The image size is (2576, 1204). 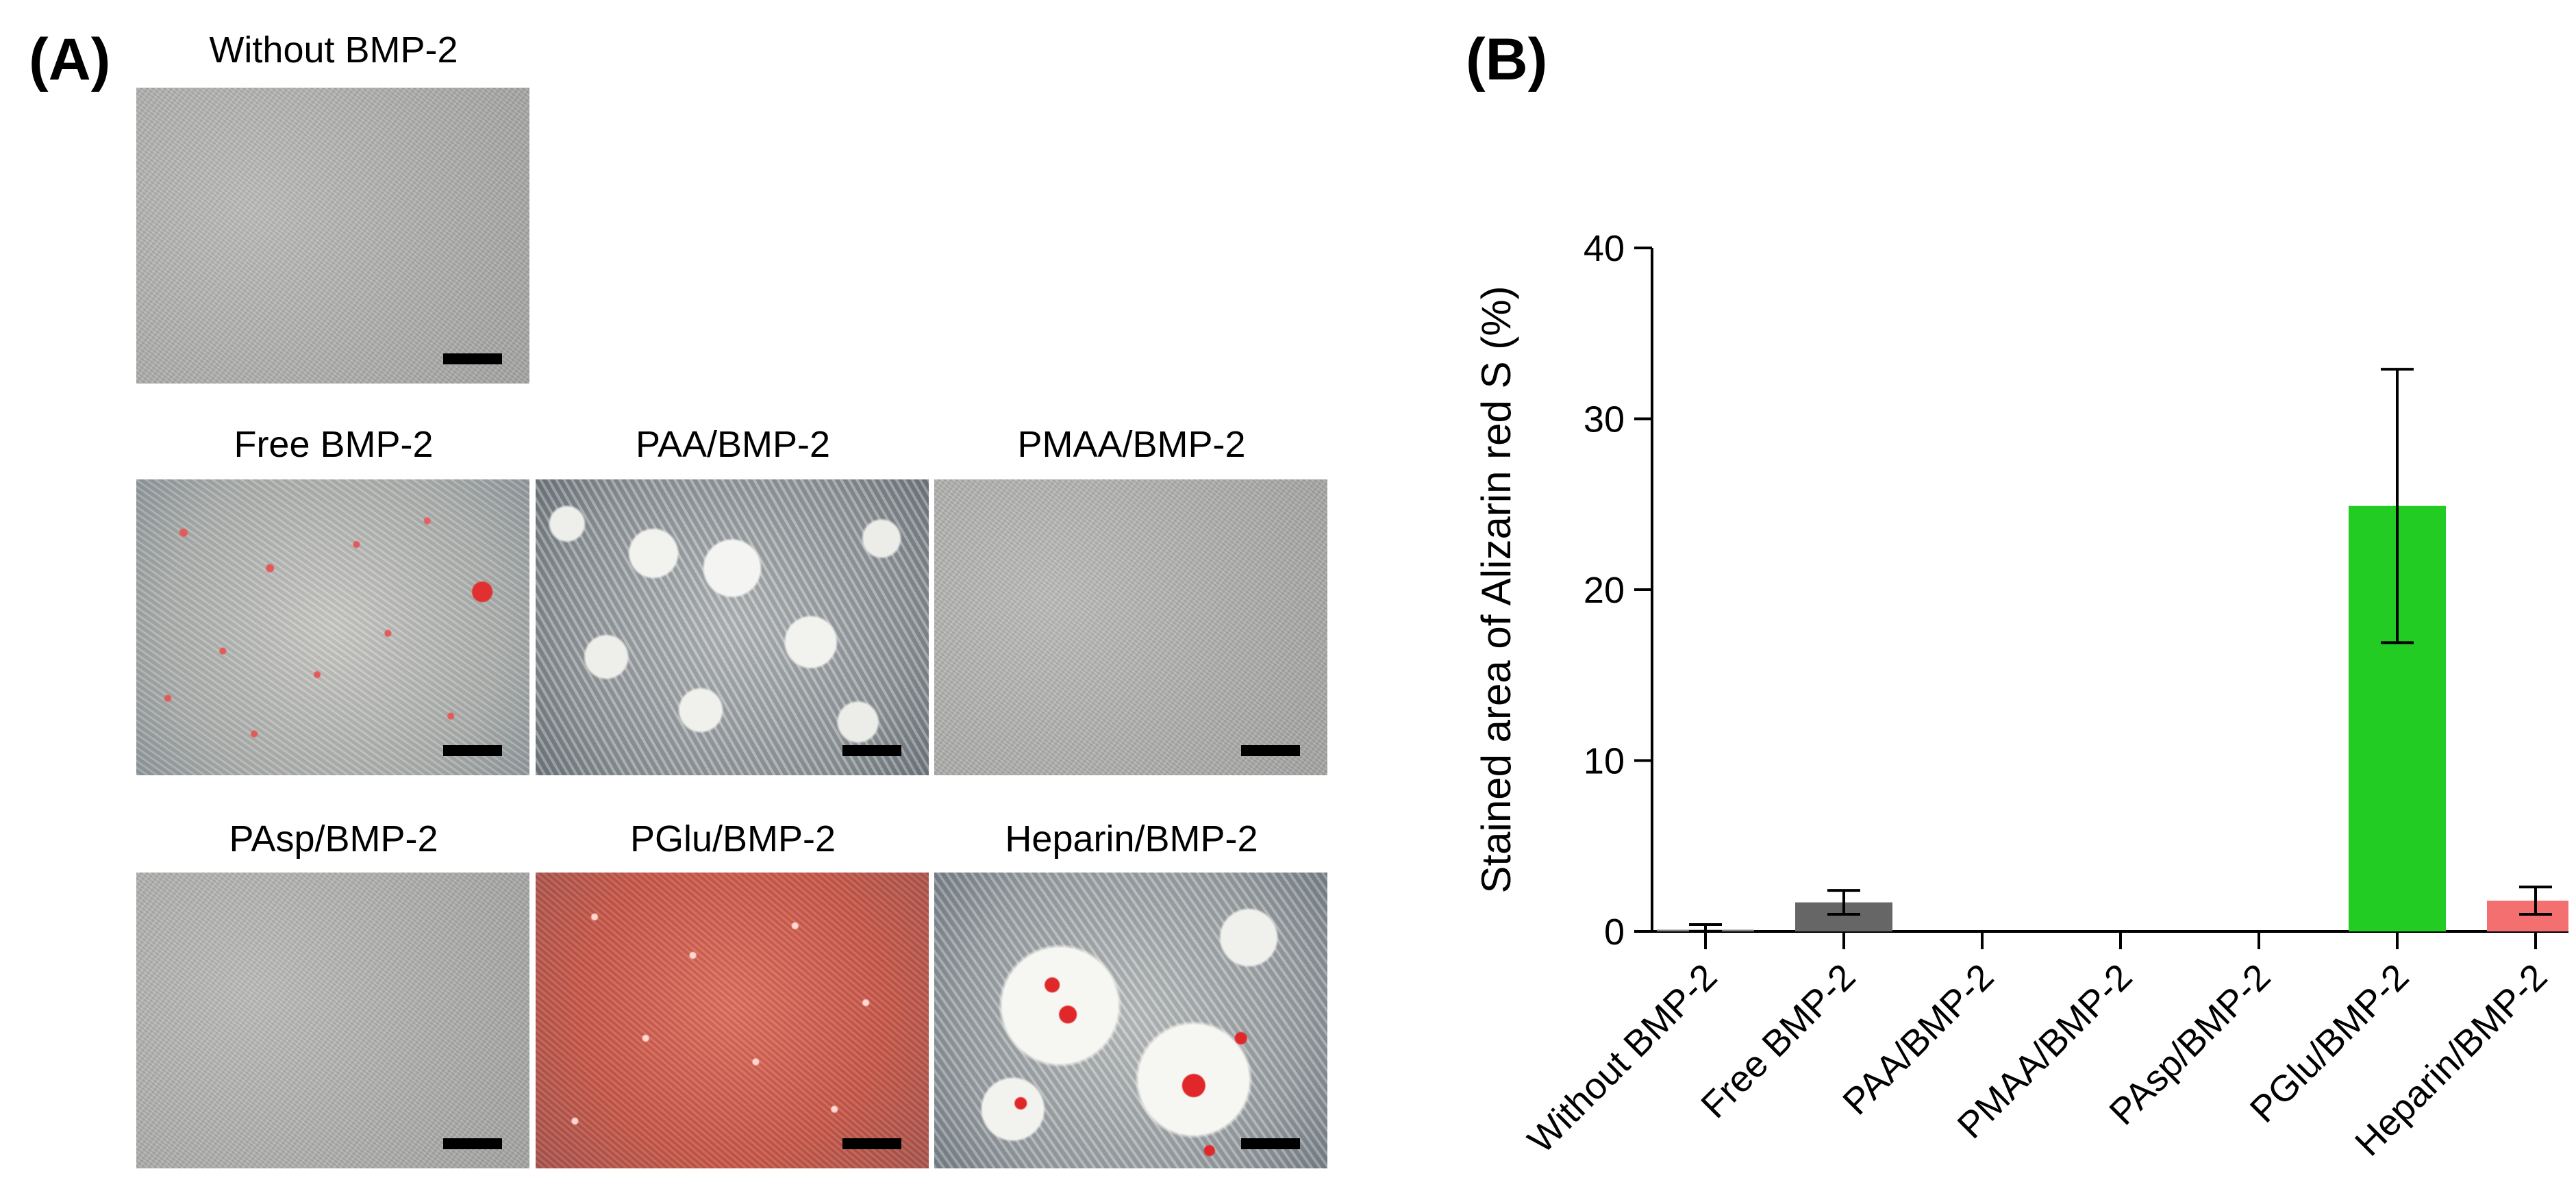 I want to click on y-axis-label: Stained area of Alizarin red S (%), so click(x=1496, y=589).